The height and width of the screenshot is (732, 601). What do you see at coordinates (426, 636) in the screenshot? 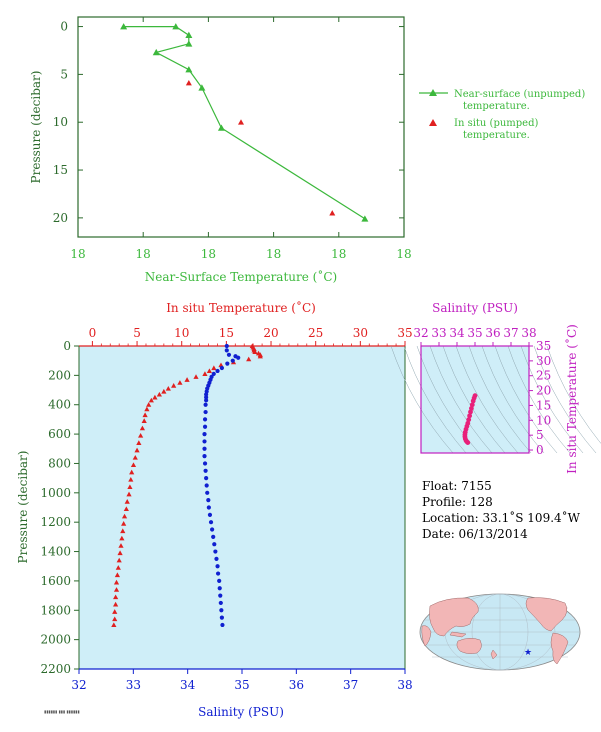
I see `map-land-africa` at bounding box center [426, 636].